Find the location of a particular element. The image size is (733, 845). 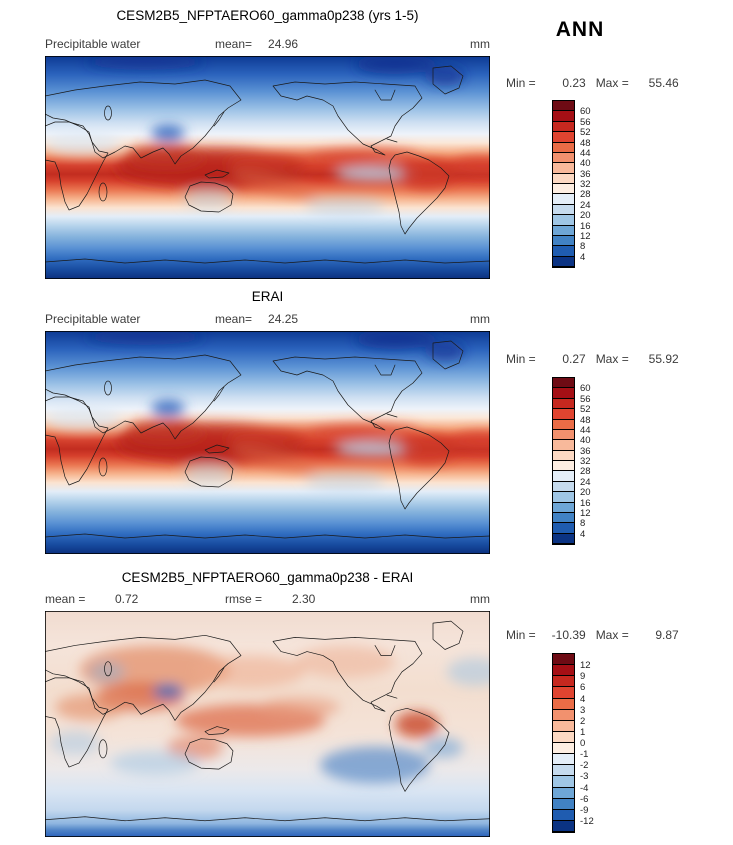

season-label: ANN is located at coordinates (580, 29).